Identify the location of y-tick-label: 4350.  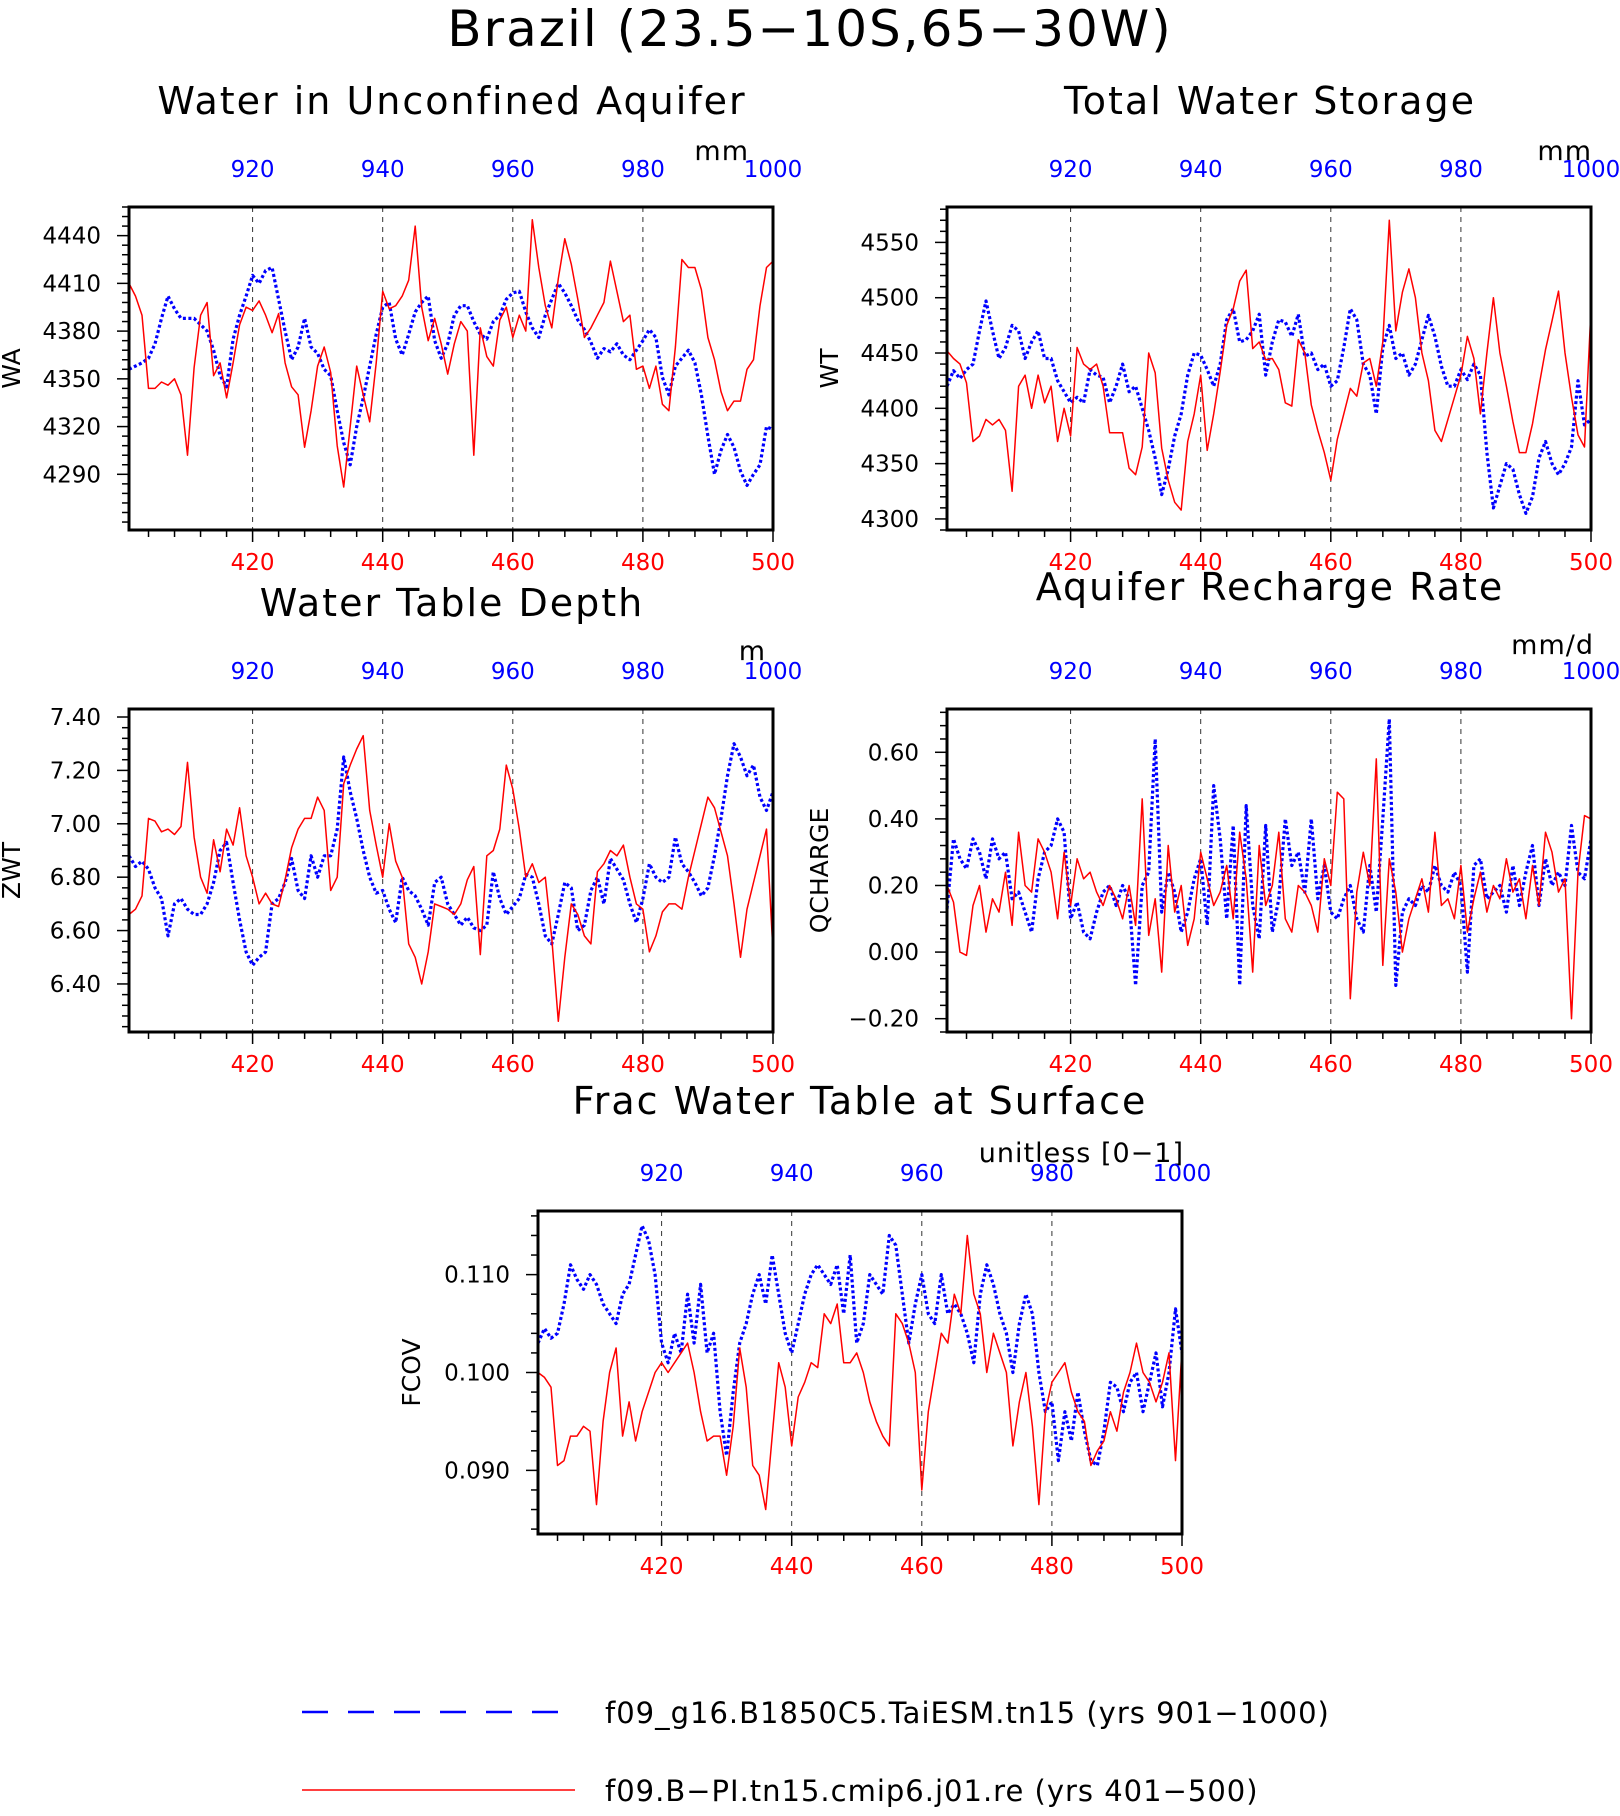
(71, 380).